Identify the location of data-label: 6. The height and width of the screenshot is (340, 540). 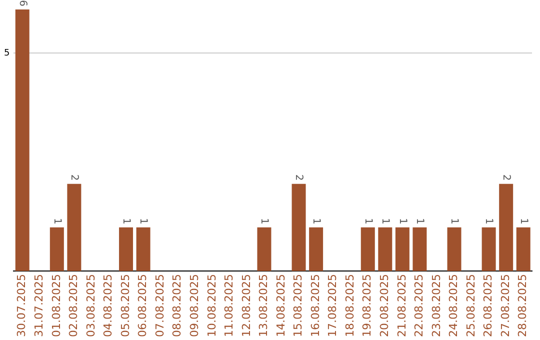
(22, 3).